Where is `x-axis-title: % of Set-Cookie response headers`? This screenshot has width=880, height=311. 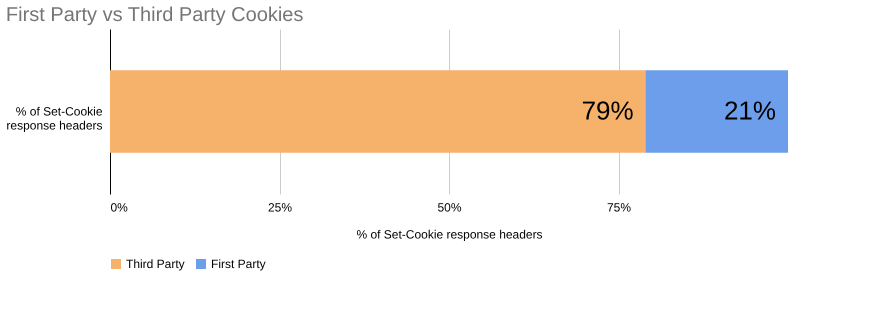
x-axis-title: % of Set-Cookie response headers is located at coordinates (449, 235).